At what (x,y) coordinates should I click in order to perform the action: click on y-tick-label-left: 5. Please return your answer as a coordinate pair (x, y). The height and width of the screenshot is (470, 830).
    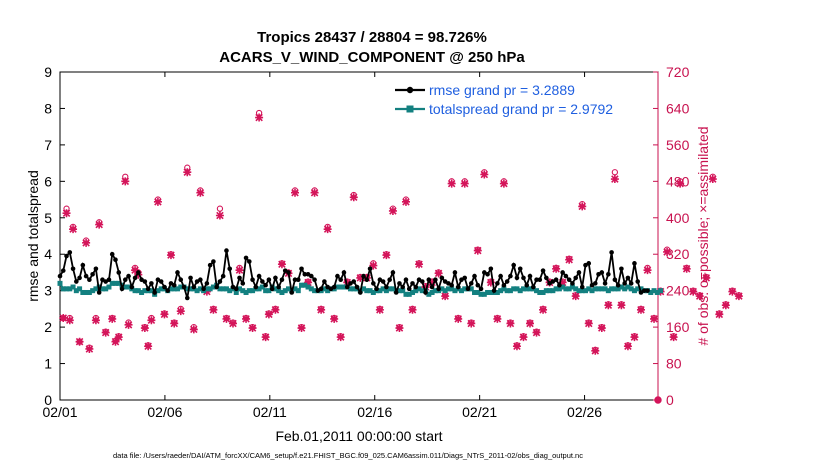
    Looking at the image, I should click on (48, 218).